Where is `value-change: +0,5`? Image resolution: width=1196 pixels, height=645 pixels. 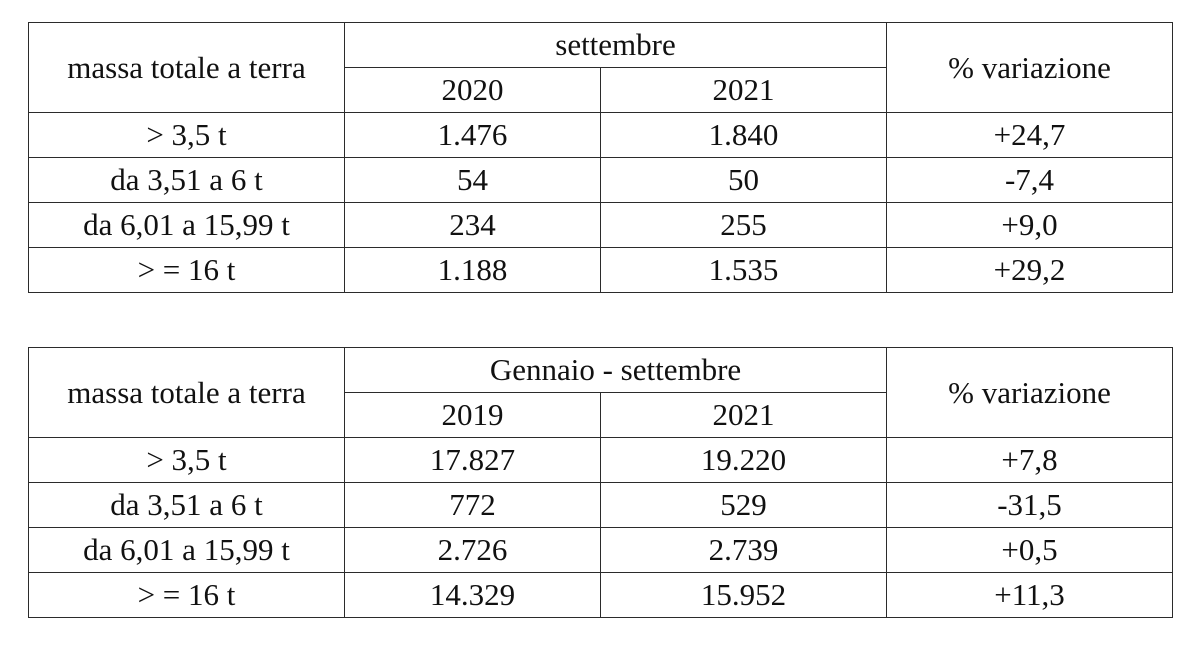
value-change: +0,5 is located at coordinates (1030, 550).